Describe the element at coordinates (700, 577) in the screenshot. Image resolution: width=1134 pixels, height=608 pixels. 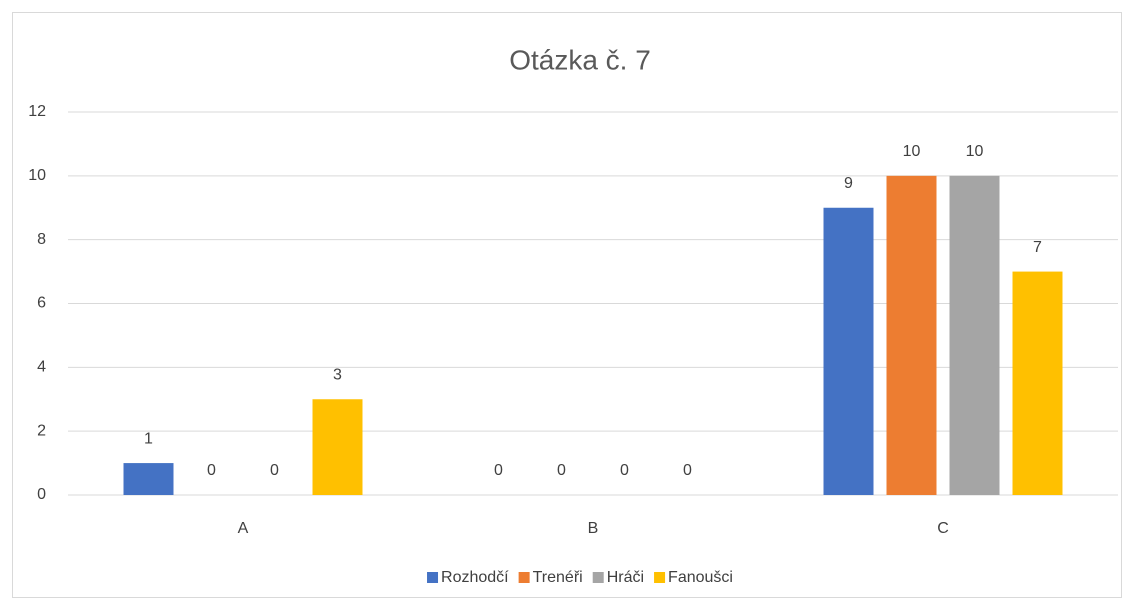
I see `legend-label: Fanoušci` at that location.